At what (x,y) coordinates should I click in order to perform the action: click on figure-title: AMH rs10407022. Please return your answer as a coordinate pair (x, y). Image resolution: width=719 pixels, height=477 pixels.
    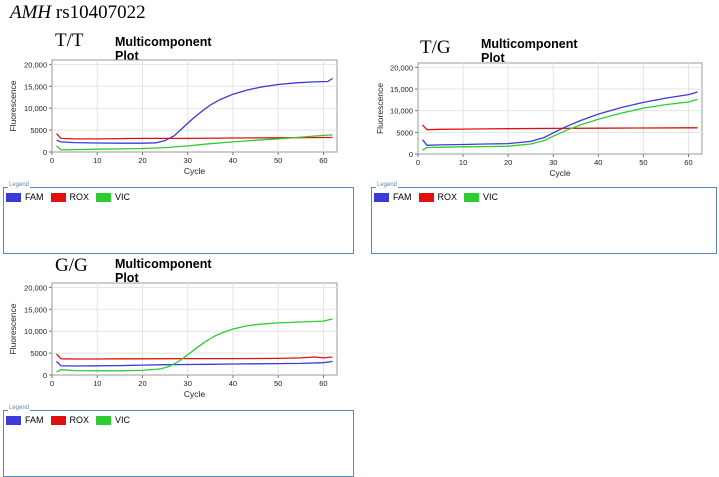
    Looking at the image, I should click on (78, 13).